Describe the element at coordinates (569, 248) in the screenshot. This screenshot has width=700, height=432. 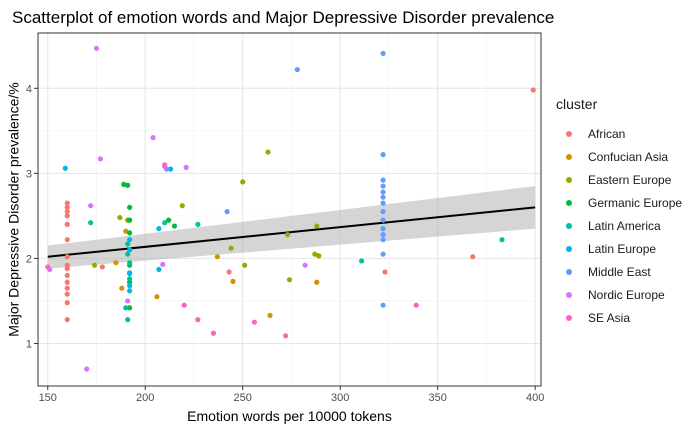
I see `legend-key-latin-europe` at that location.